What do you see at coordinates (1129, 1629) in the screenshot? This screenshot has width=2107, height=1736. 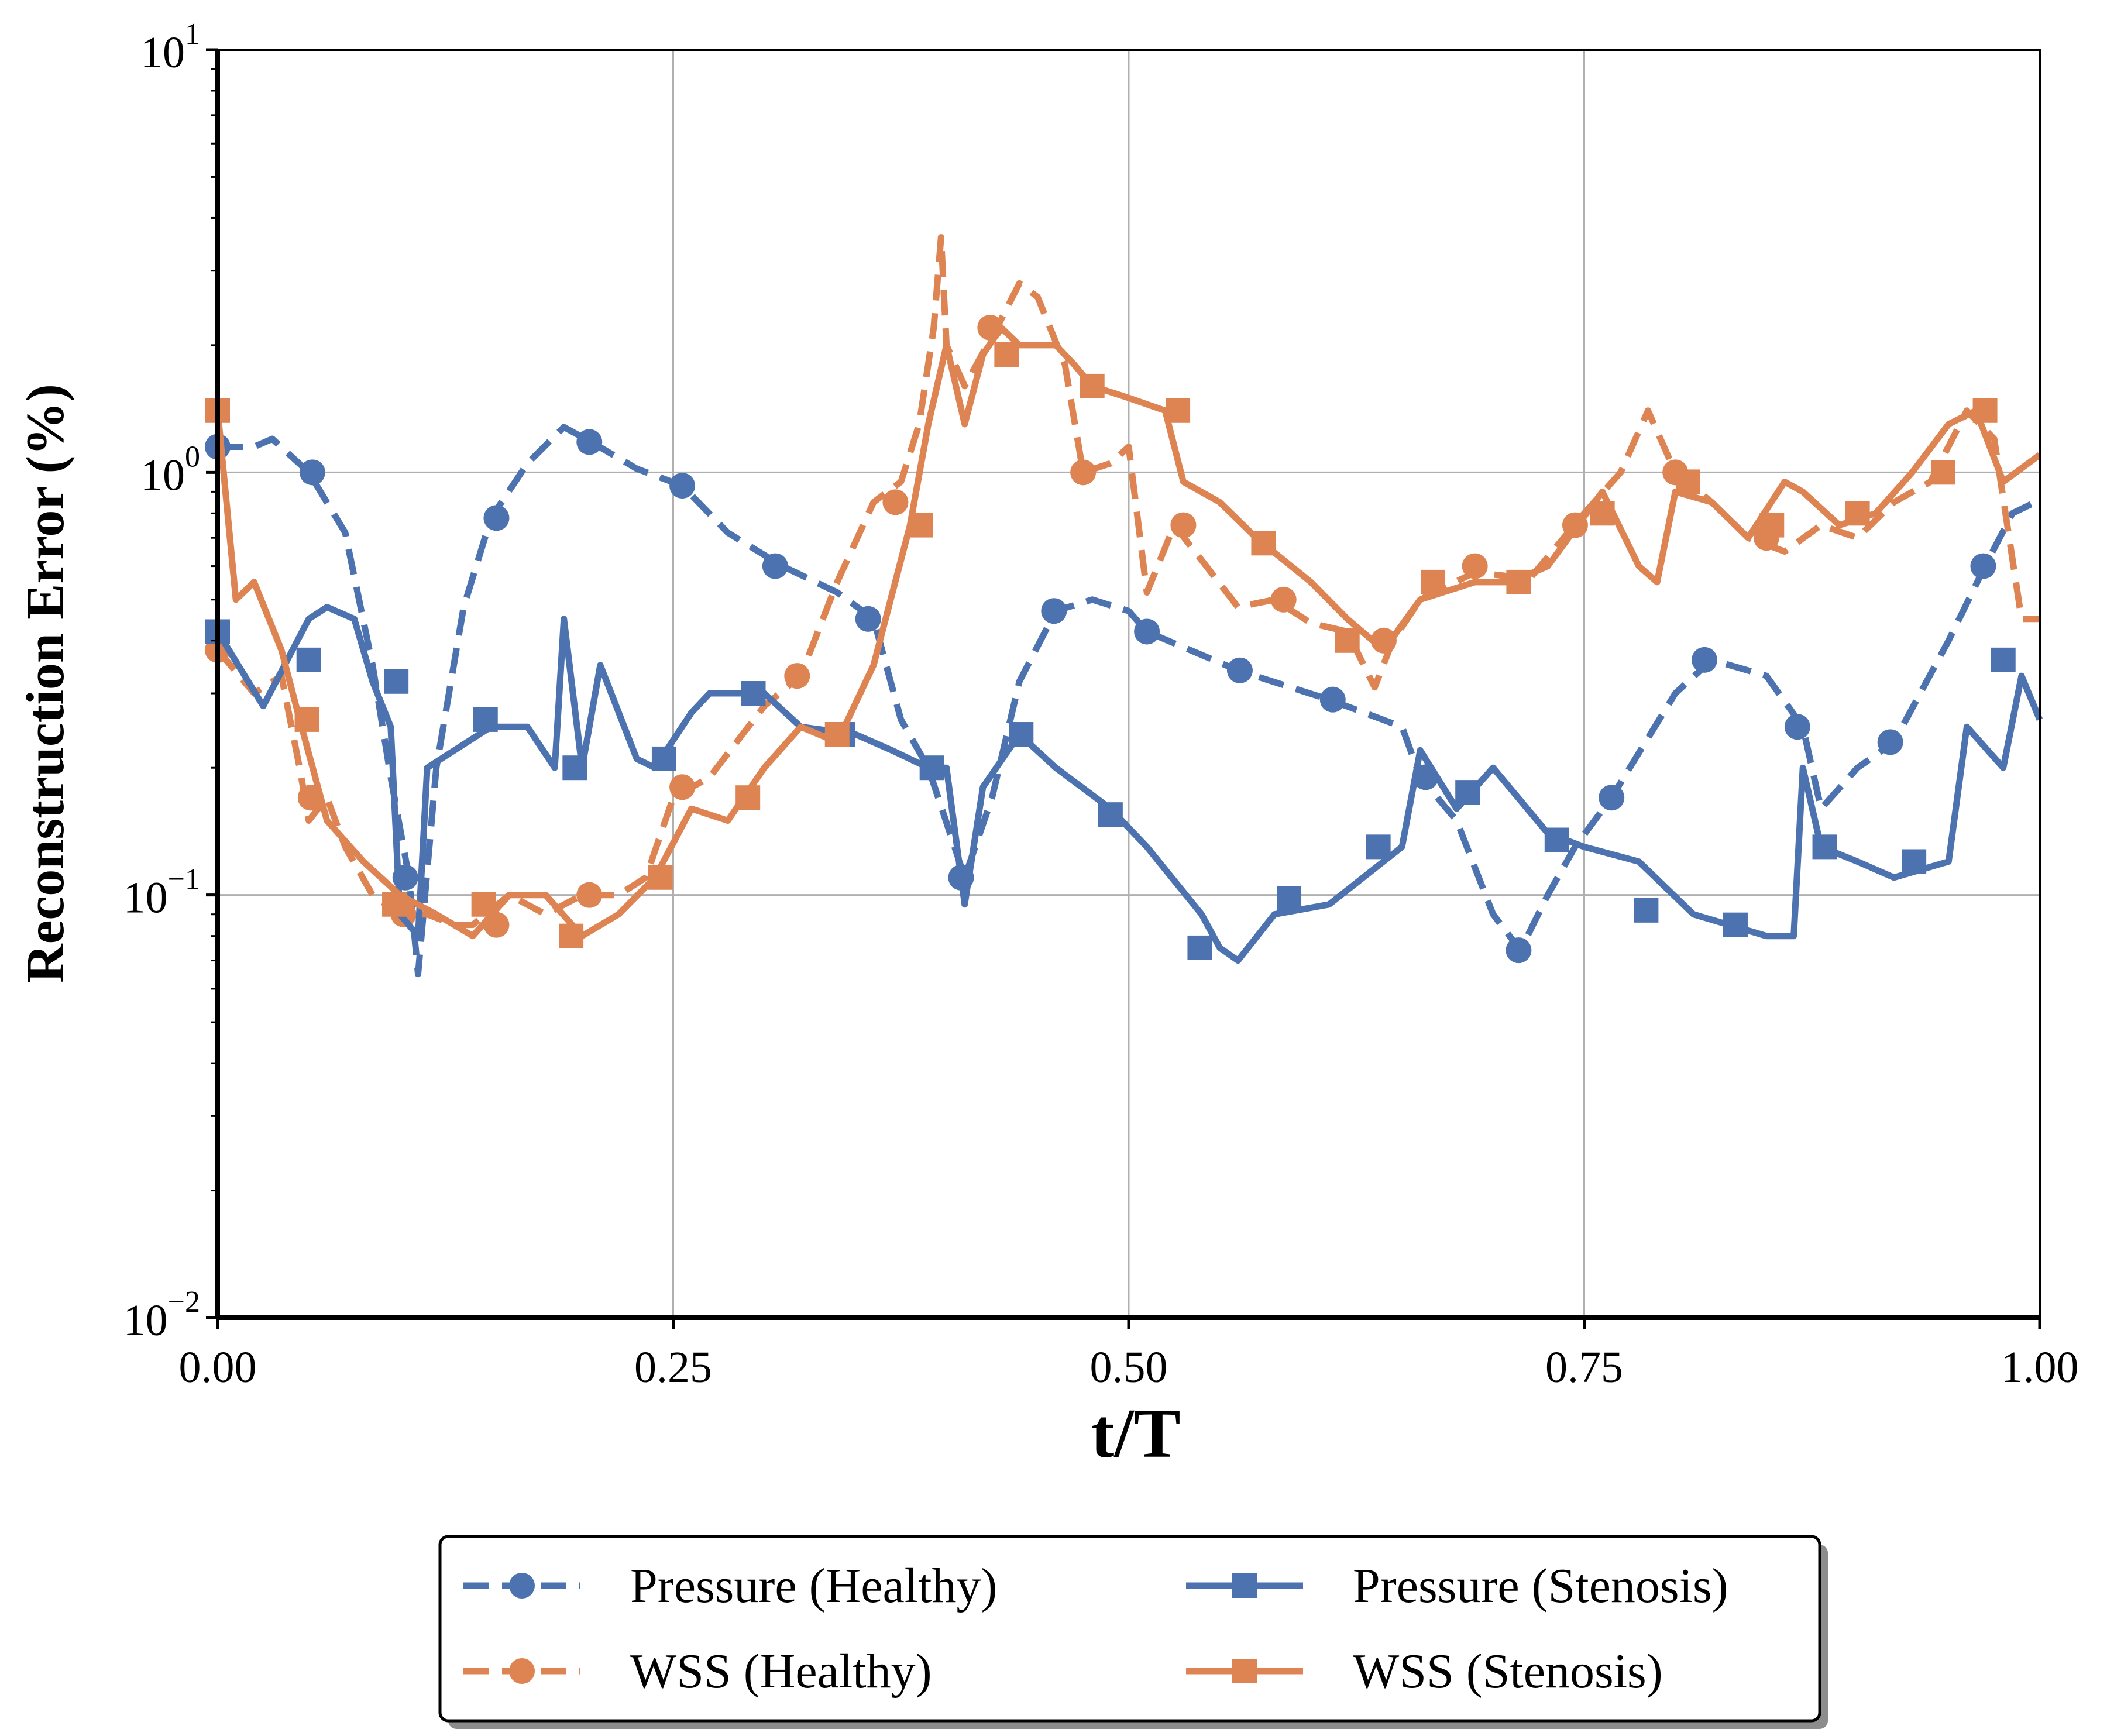 I see `legend-box` at bounding box center [1129, 1629].